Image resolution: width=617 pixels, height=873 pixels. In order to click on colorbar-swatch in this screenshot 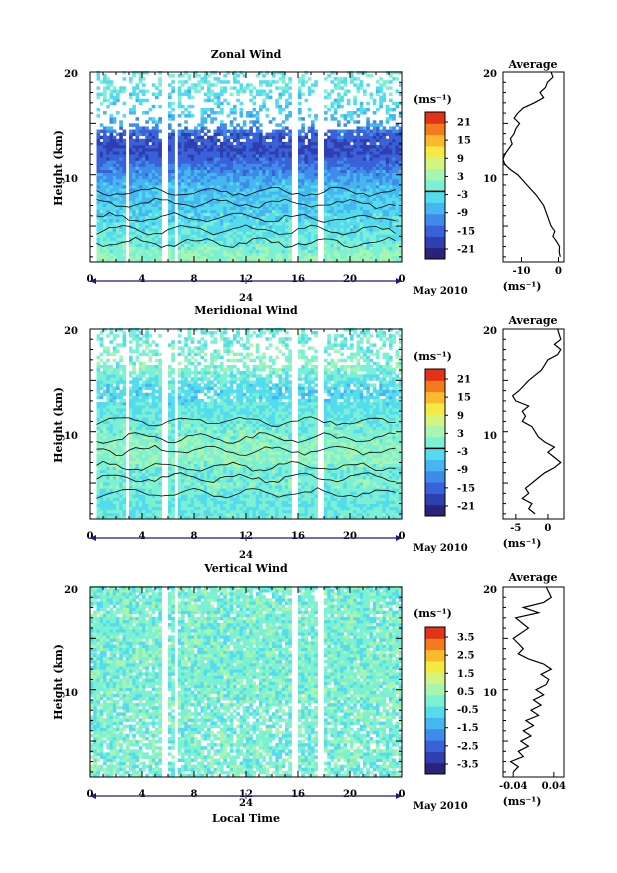, I will do `click(435, 163)`.